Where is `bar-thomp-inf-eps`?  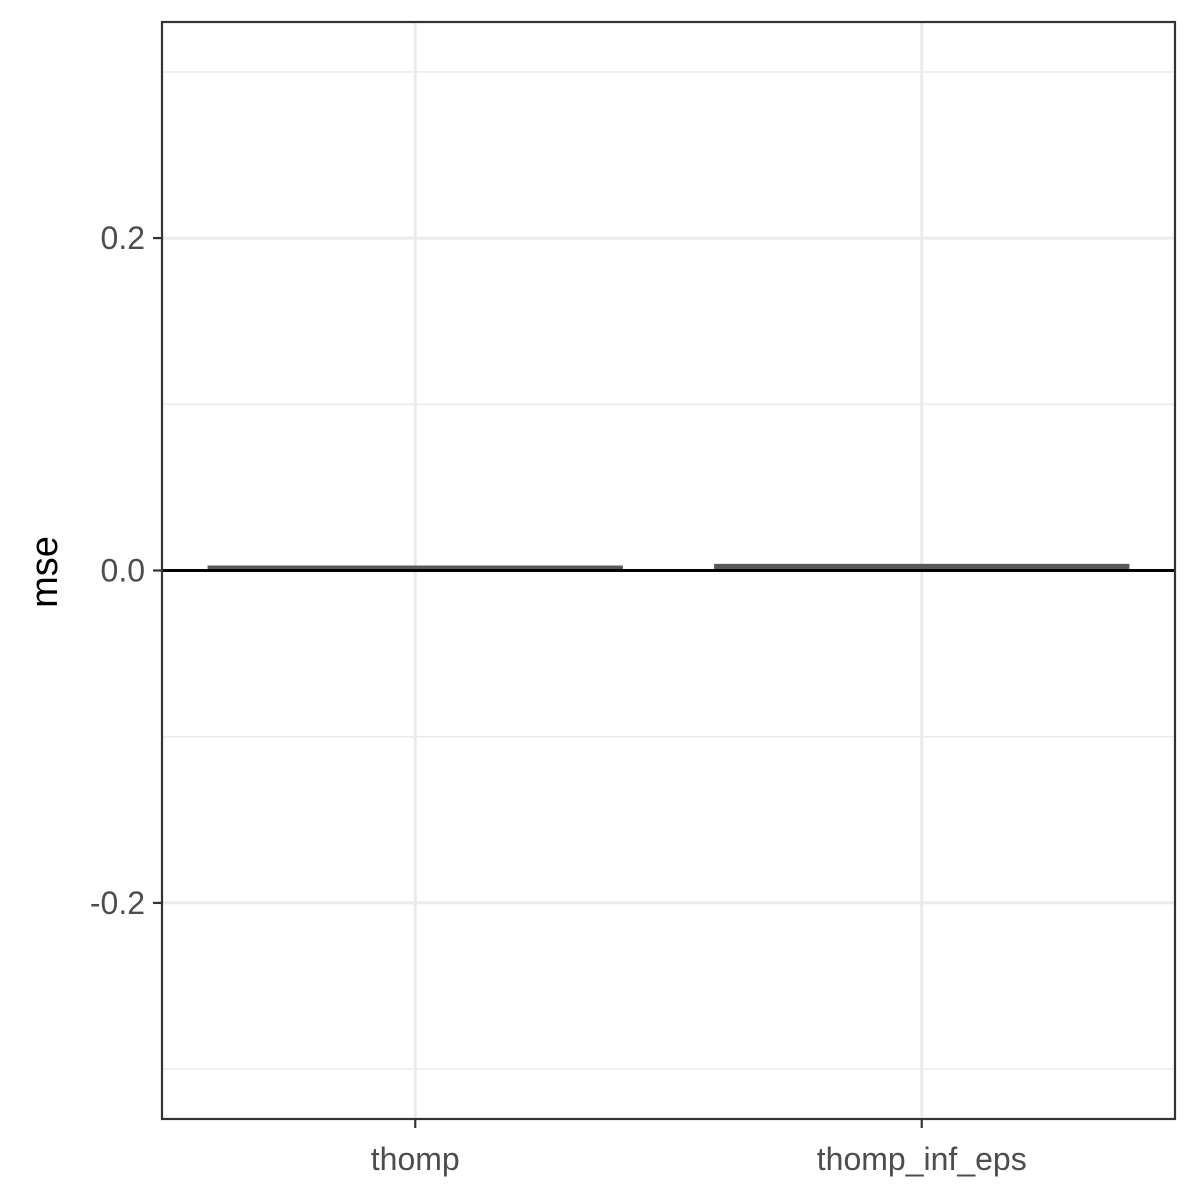 bar-thomp-inf-eps is located at coordinates (922, 567).